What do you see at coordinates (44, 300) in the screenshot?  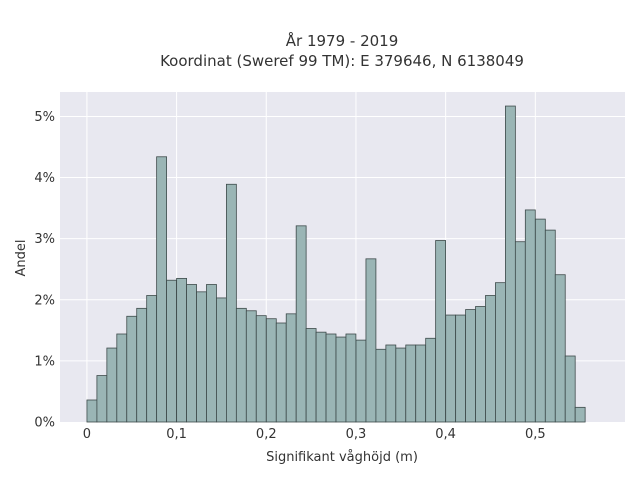 I see `y-tick-label: 2%` at bounding box center [44, 300].